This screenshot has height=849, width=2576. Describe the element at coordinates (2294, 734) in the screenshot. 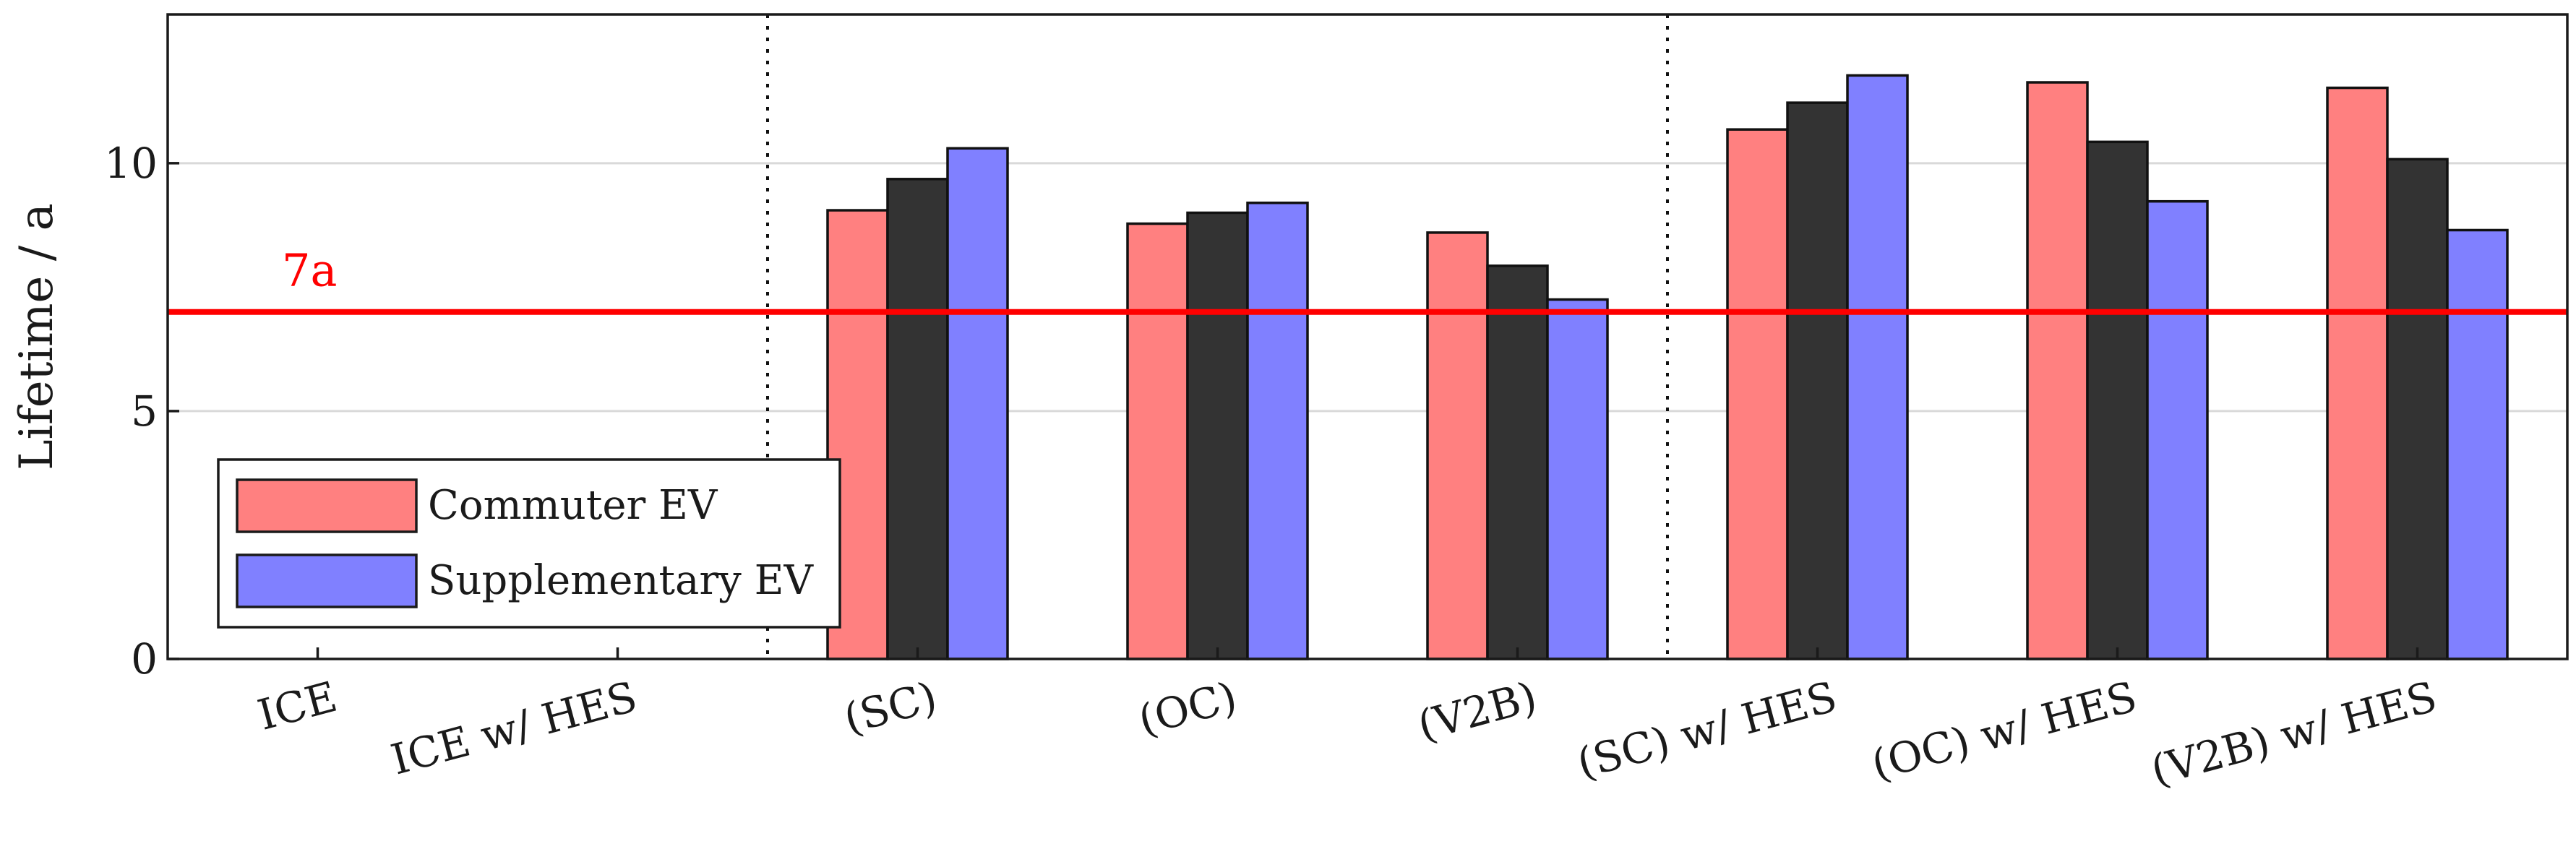

I see `x-tick-label: (V2B) w/ HES` at that location.